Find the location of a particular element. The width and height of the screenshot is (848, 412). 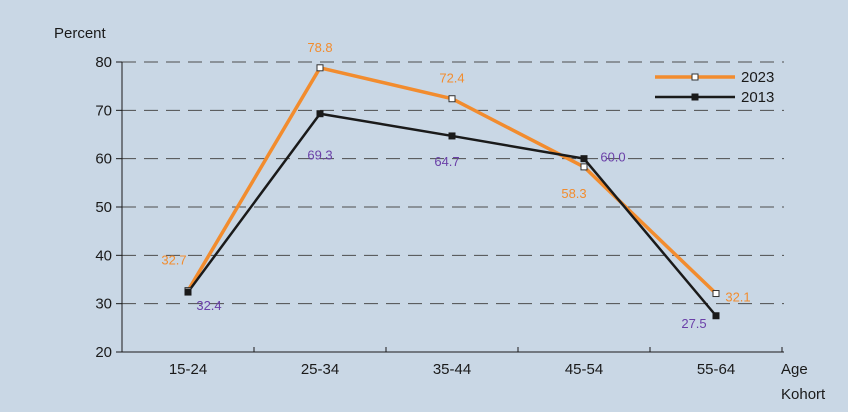

legend: 2023 2013 is located at coordinates (714, 87).